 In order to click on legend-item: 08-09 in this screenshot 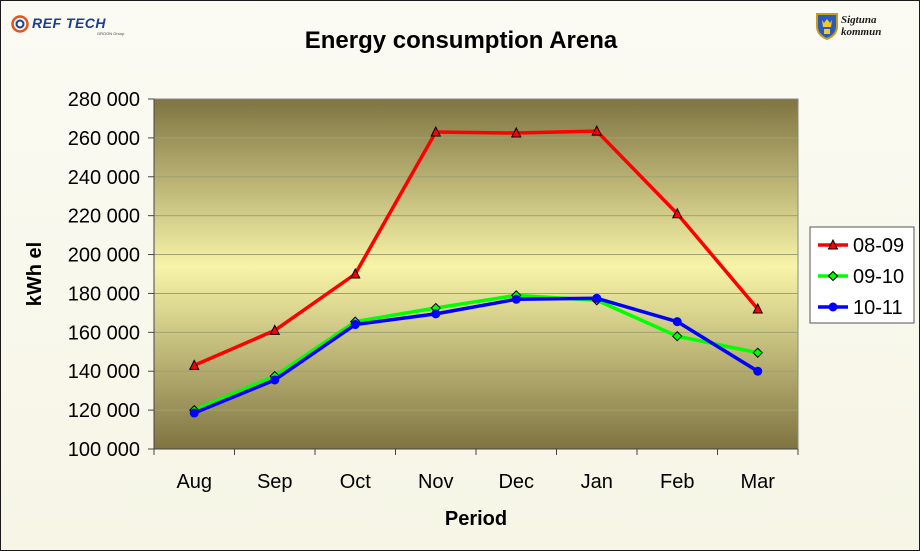, I will do `click(861, 246)`.